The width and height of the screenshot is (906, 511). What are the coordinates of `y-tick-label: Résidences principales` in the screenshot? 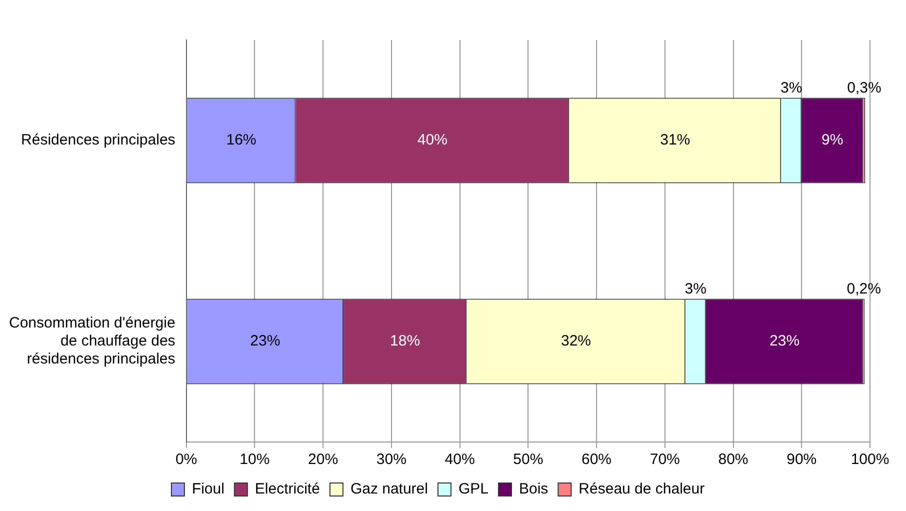 It's located at (98, 140).